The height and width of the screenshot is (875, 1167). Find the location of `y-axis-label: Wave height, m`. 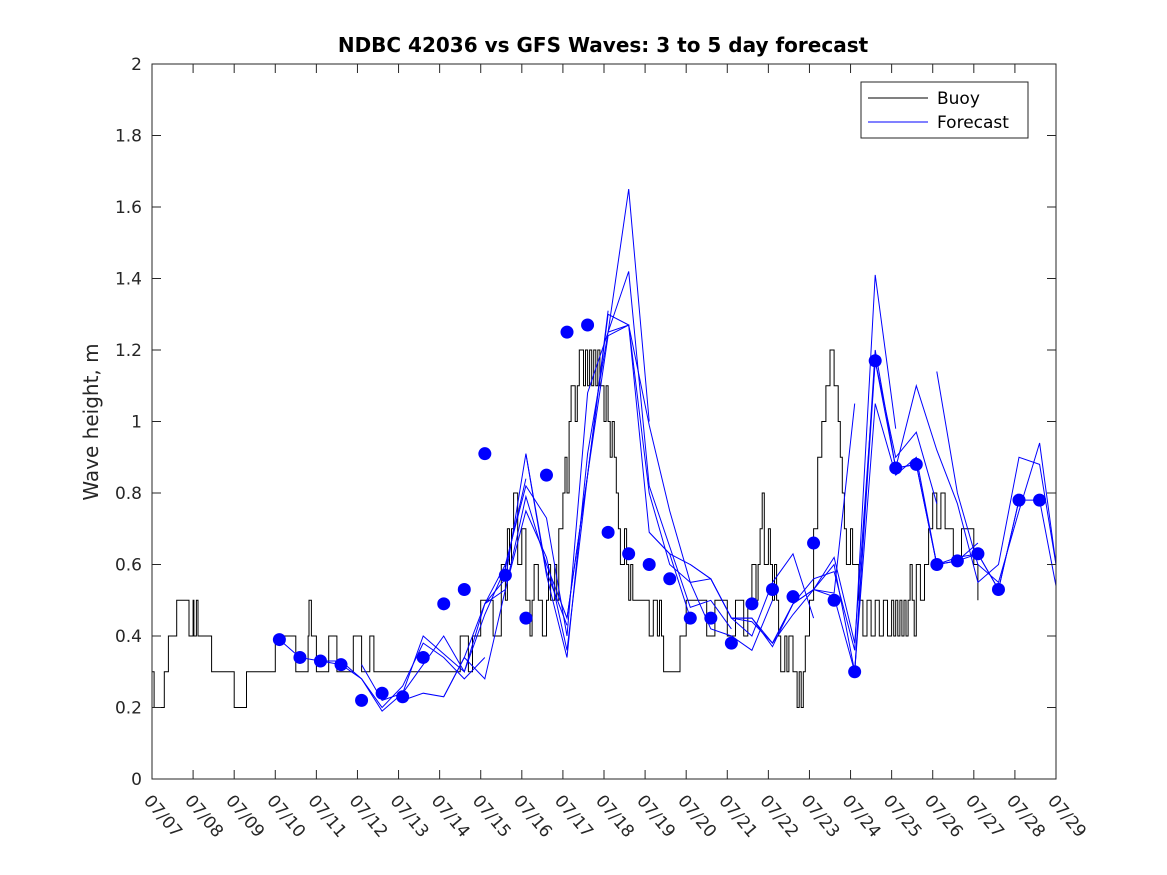

y-axis-label: Wave height, m is located at coordinates (91, 421).